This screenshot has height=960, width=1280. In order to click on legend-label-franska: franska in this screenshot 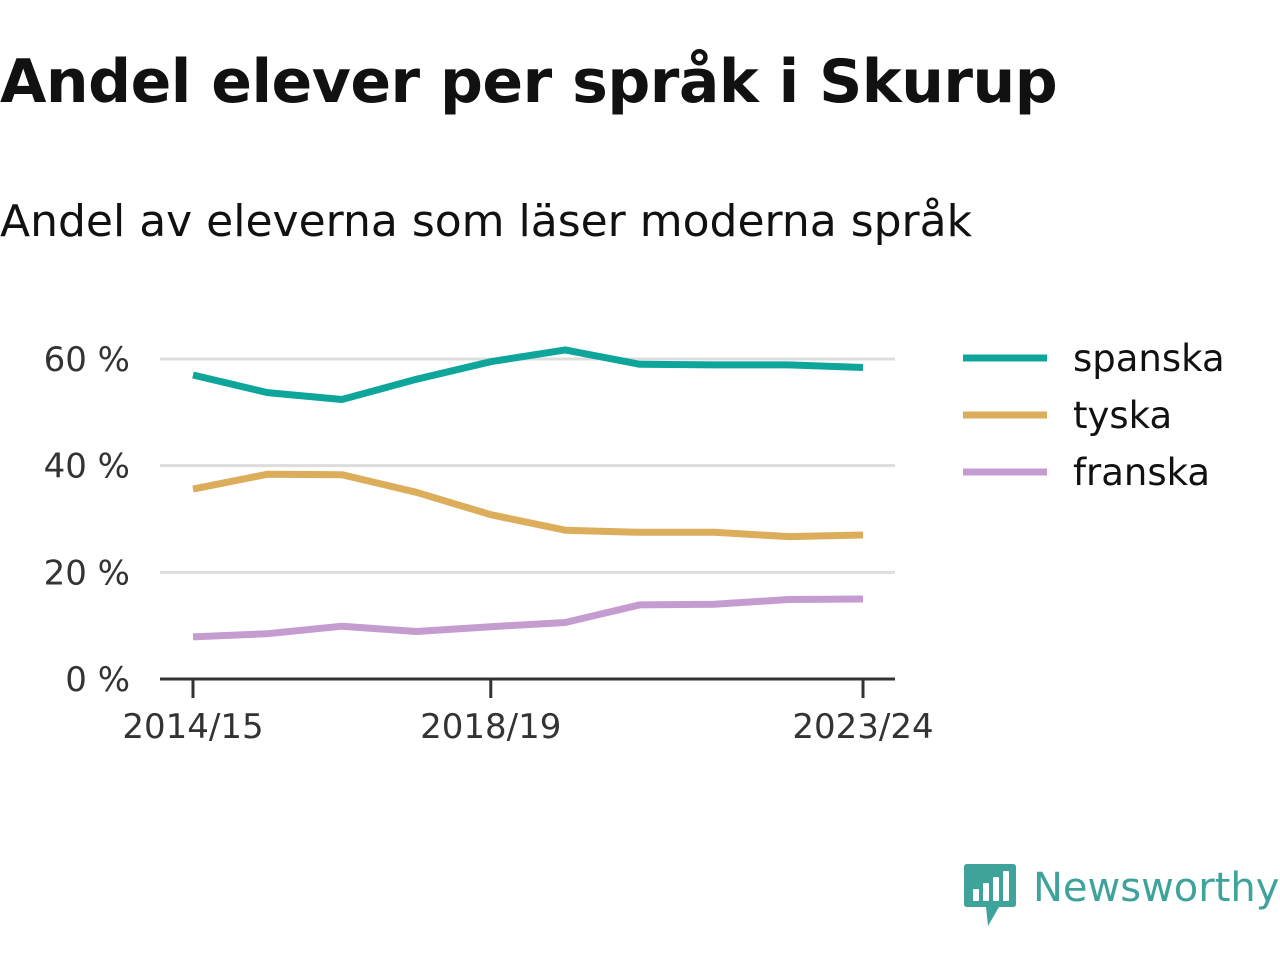, I will do `click(1141, 472)`.